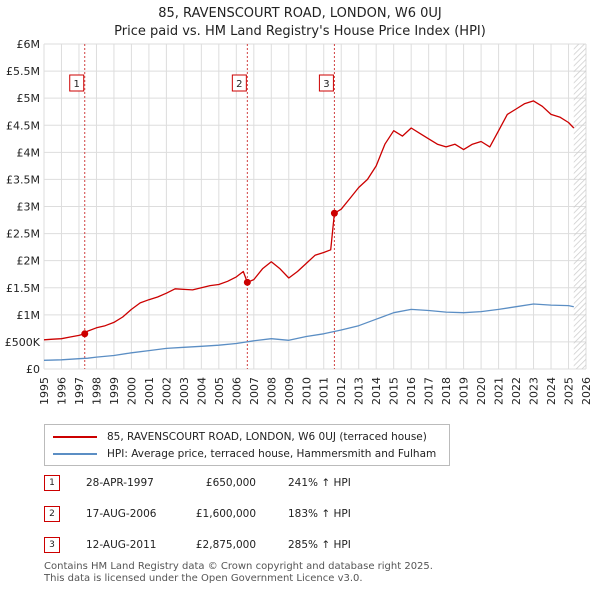 The height and width of the screenshot is (590, 600). What do you see at coordinates (120, 483) in the screenshot?
I see `sale-date: 28-APR-1997` at bounding box center [120, 483].